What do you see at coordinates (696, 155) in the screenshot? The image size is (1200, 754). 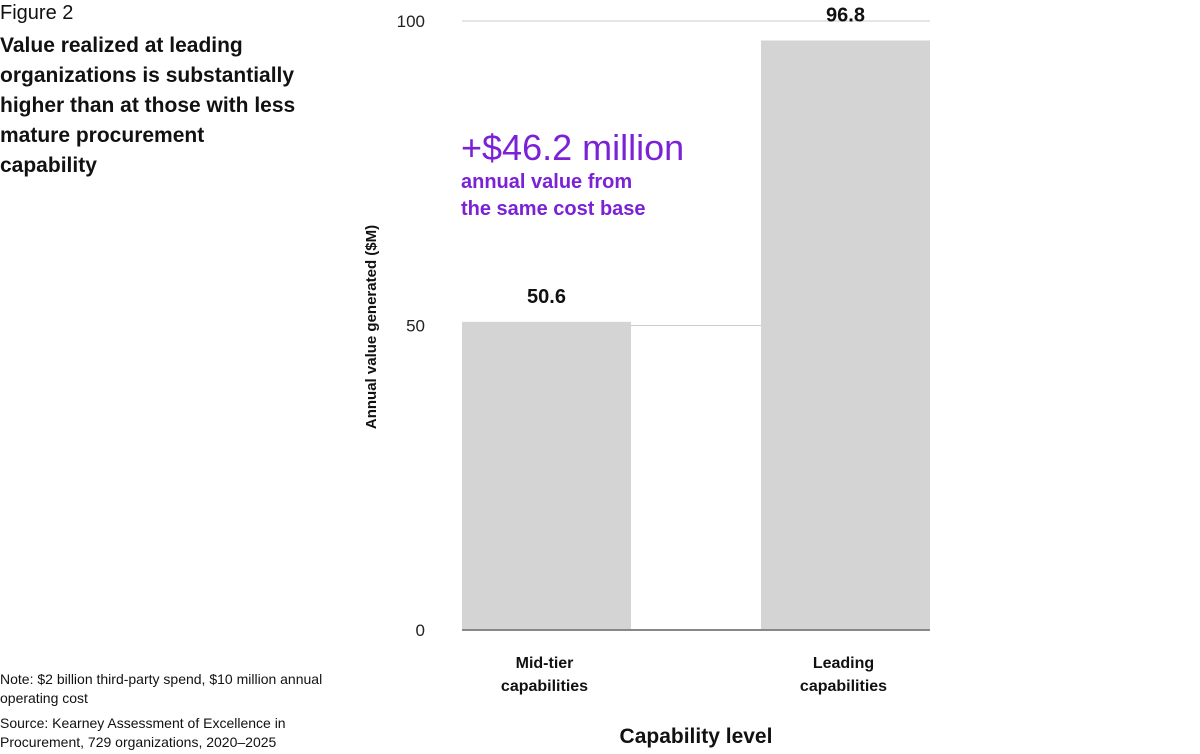 I see `value-labels: 50.6 96.8` at bounding box center [696, 155].